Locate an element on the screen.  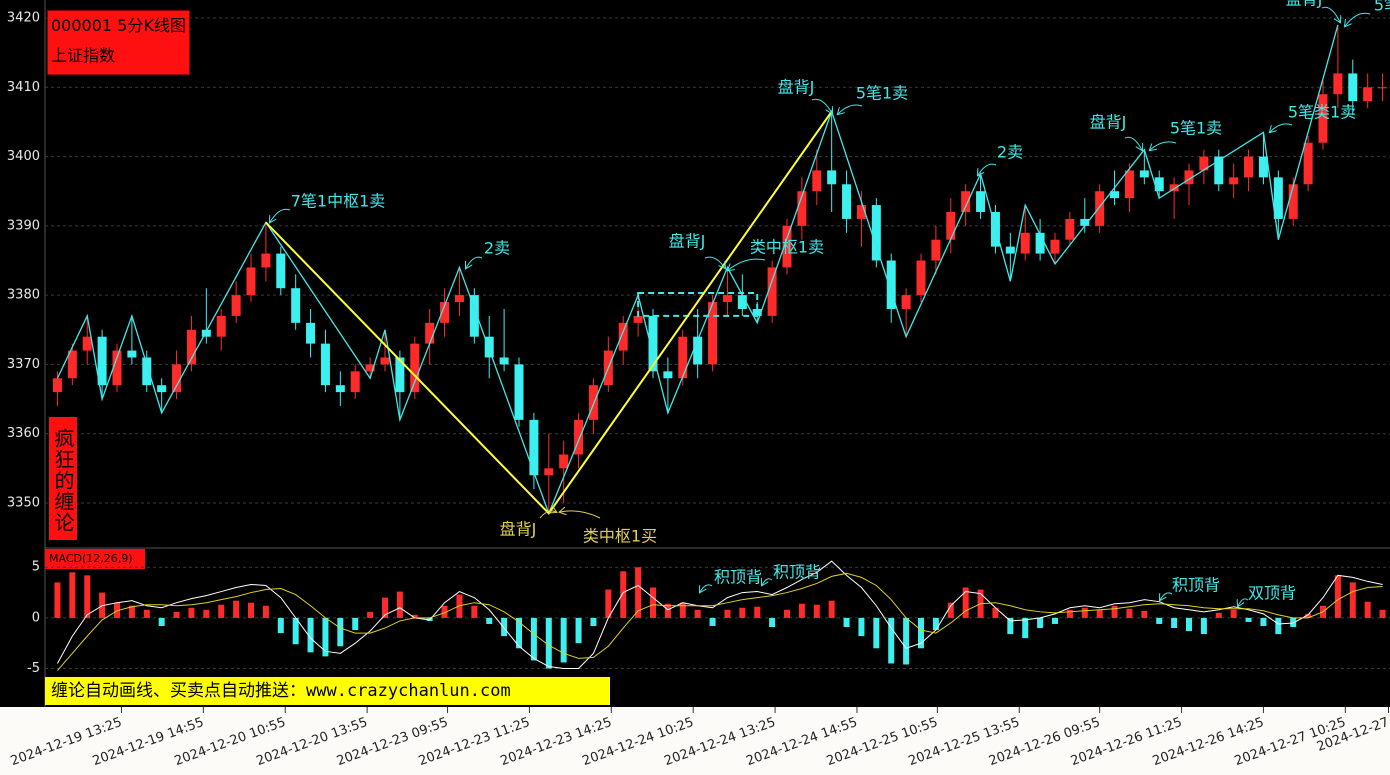
annotation: 5笔类1卖 is located at coordinates (1322, 112).